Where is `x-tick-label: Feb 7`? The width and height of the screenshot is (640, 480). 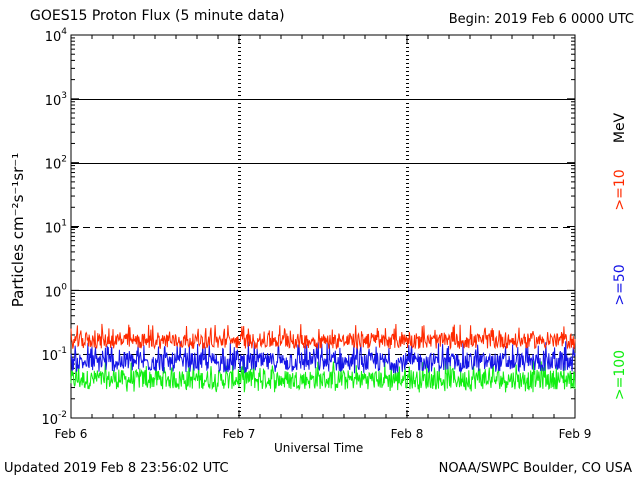 x-tick-label: Feb 7 is located at coordinates (239, 434).